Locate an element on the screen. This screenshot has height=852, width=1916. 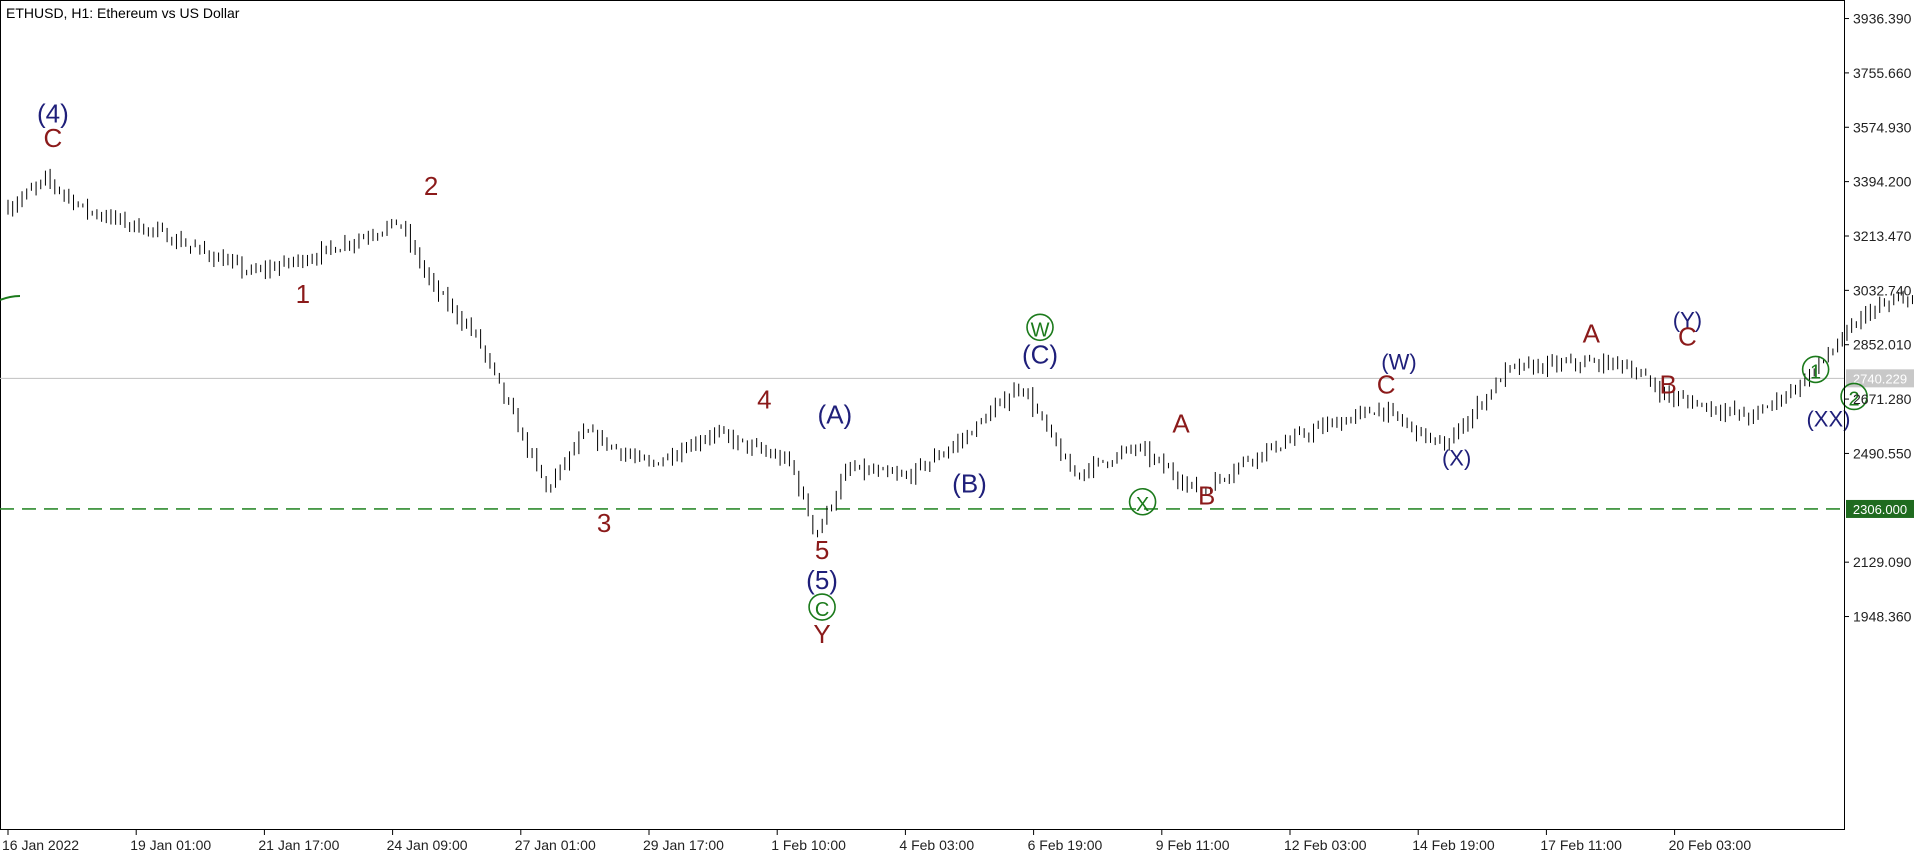
wave-label-1: C is located at coordinates (52, 138).